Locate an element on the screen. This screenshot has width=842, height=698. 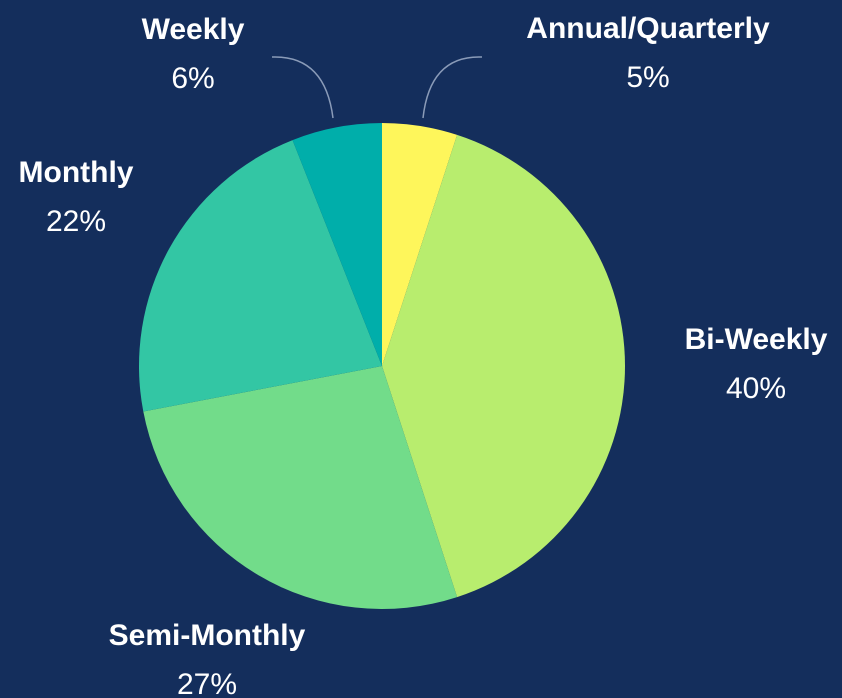
slice-label: Weekly is located at coordinates (193, 29).